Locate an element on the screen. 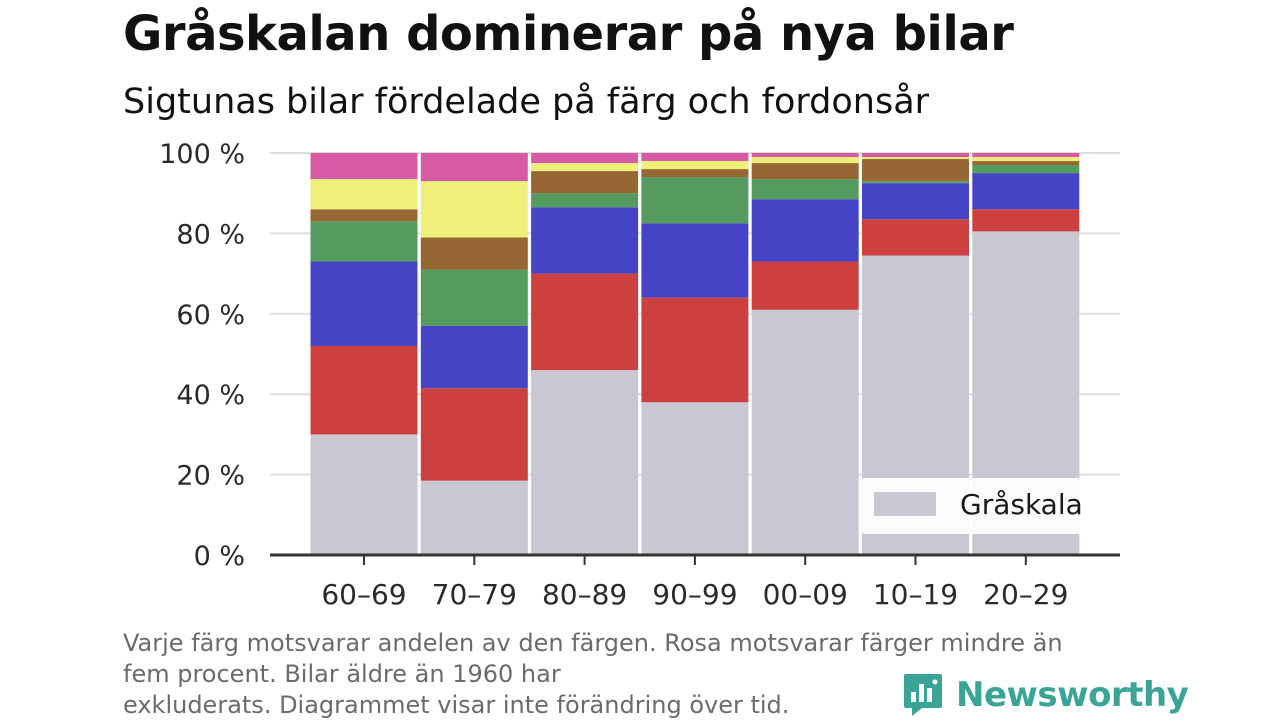  footnote-line-2: fem procent. Bilar äldre än 1960 har is located at coordinates (342, 674).